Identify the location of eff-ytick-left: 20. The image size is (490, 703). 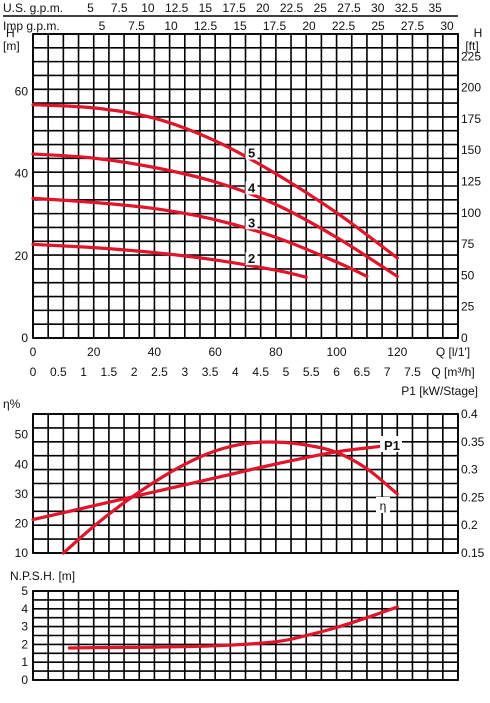
(22, 523).